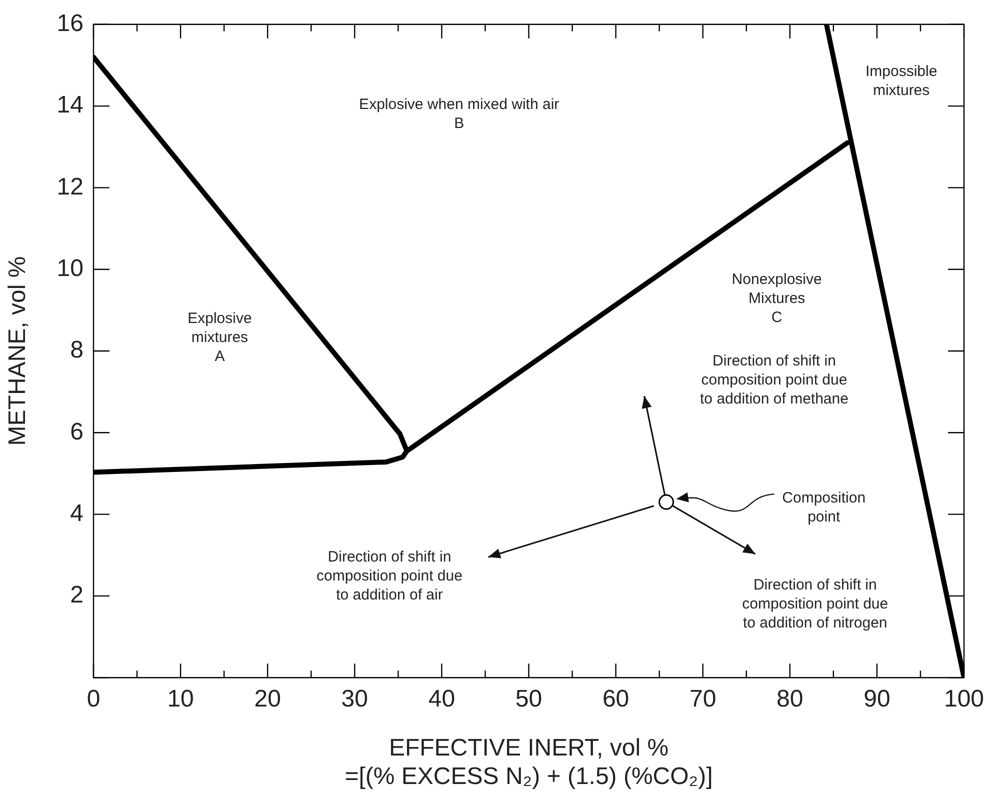 The image size is (999, 796). What do you see at coordinates (70, 24) in the screenshot?
I see `y-tick-label: 16` at bounding box center [70, 24].